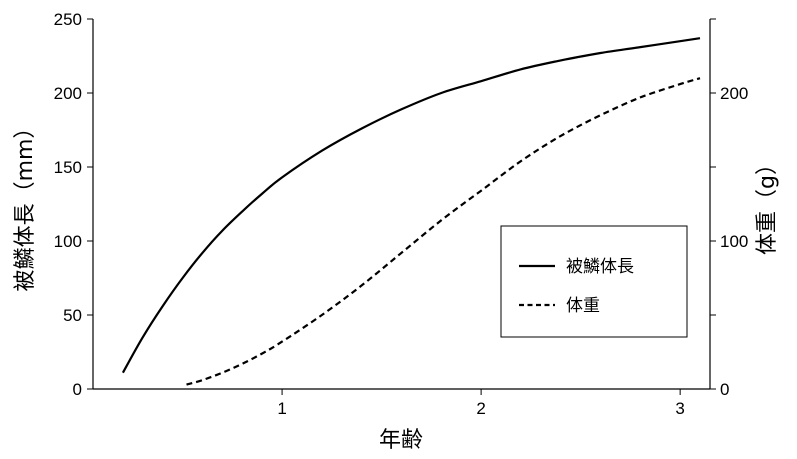  What do you see at coordinates (767, 204) in the screenshot?
I see `y-axis-right-title: 体重（g）` at bounding box center [767, 204].